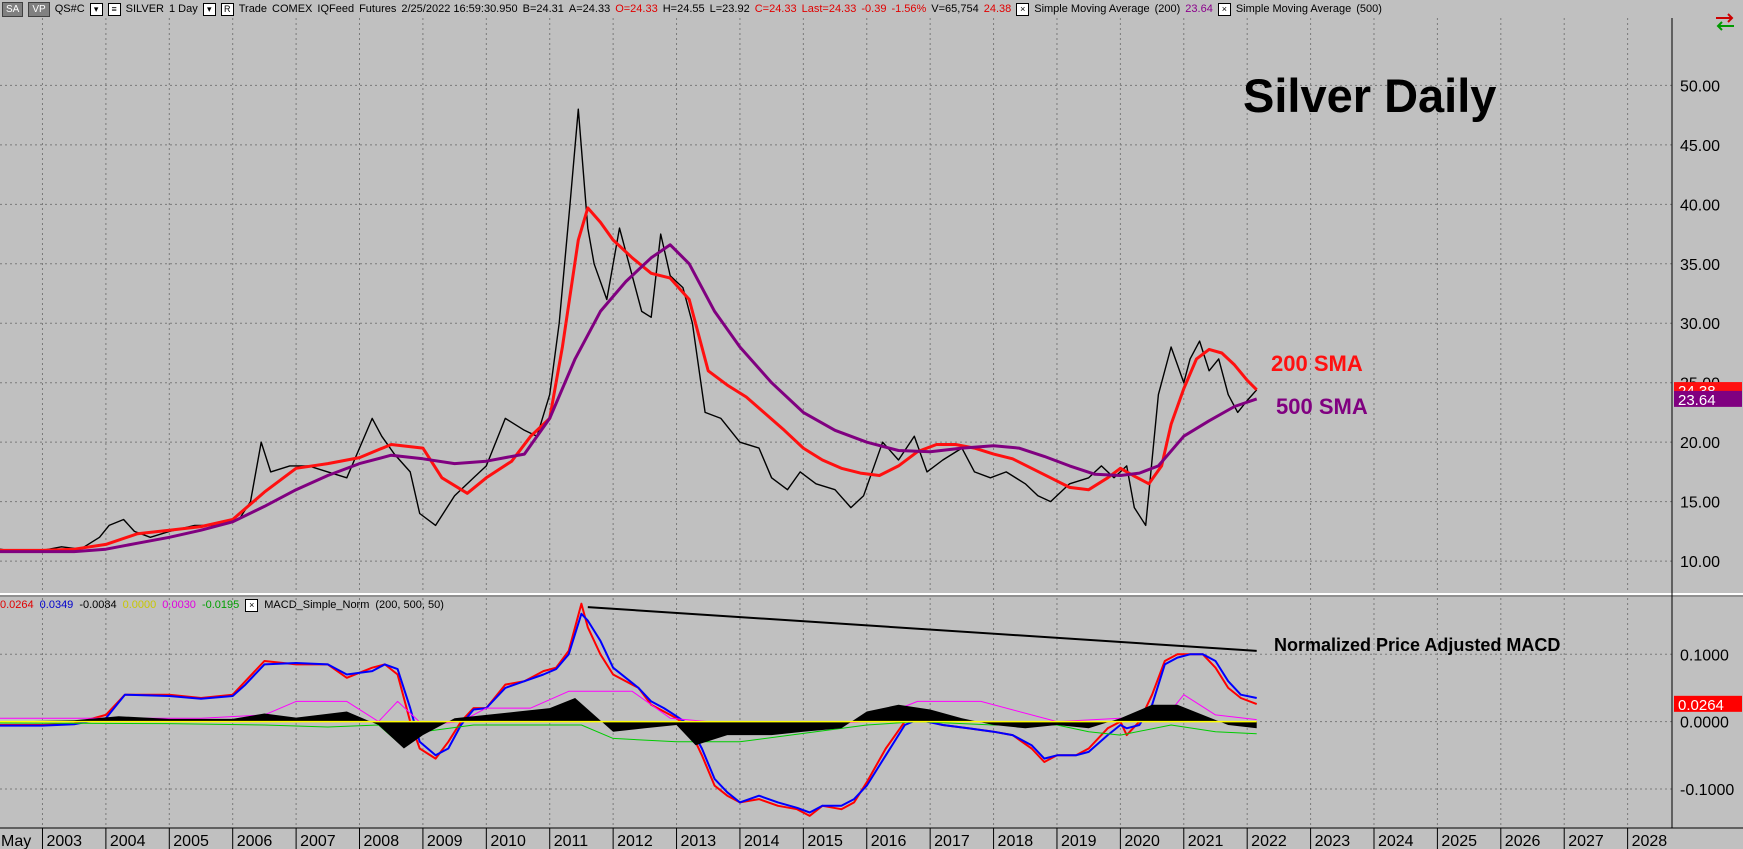 The width and height of the screenshot is (1743, 849). I want to click on change-value: -0.39, so click(874, 9).